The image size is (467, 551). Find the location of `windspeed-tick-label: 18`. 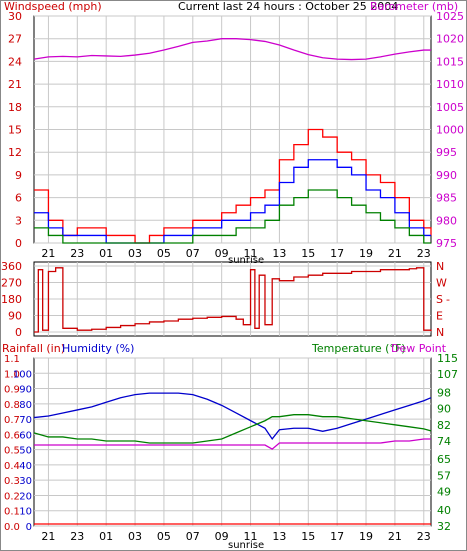

windspeed-tick-label: 18 is located at coordinates (15, 107).